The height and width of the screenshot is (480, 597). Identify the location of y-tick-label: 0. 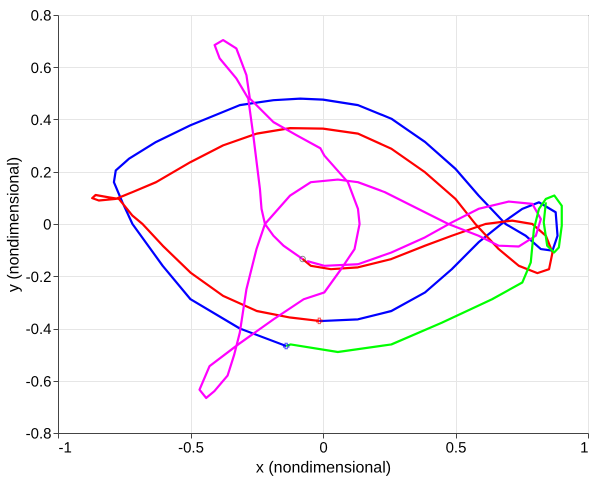
(47, 225).